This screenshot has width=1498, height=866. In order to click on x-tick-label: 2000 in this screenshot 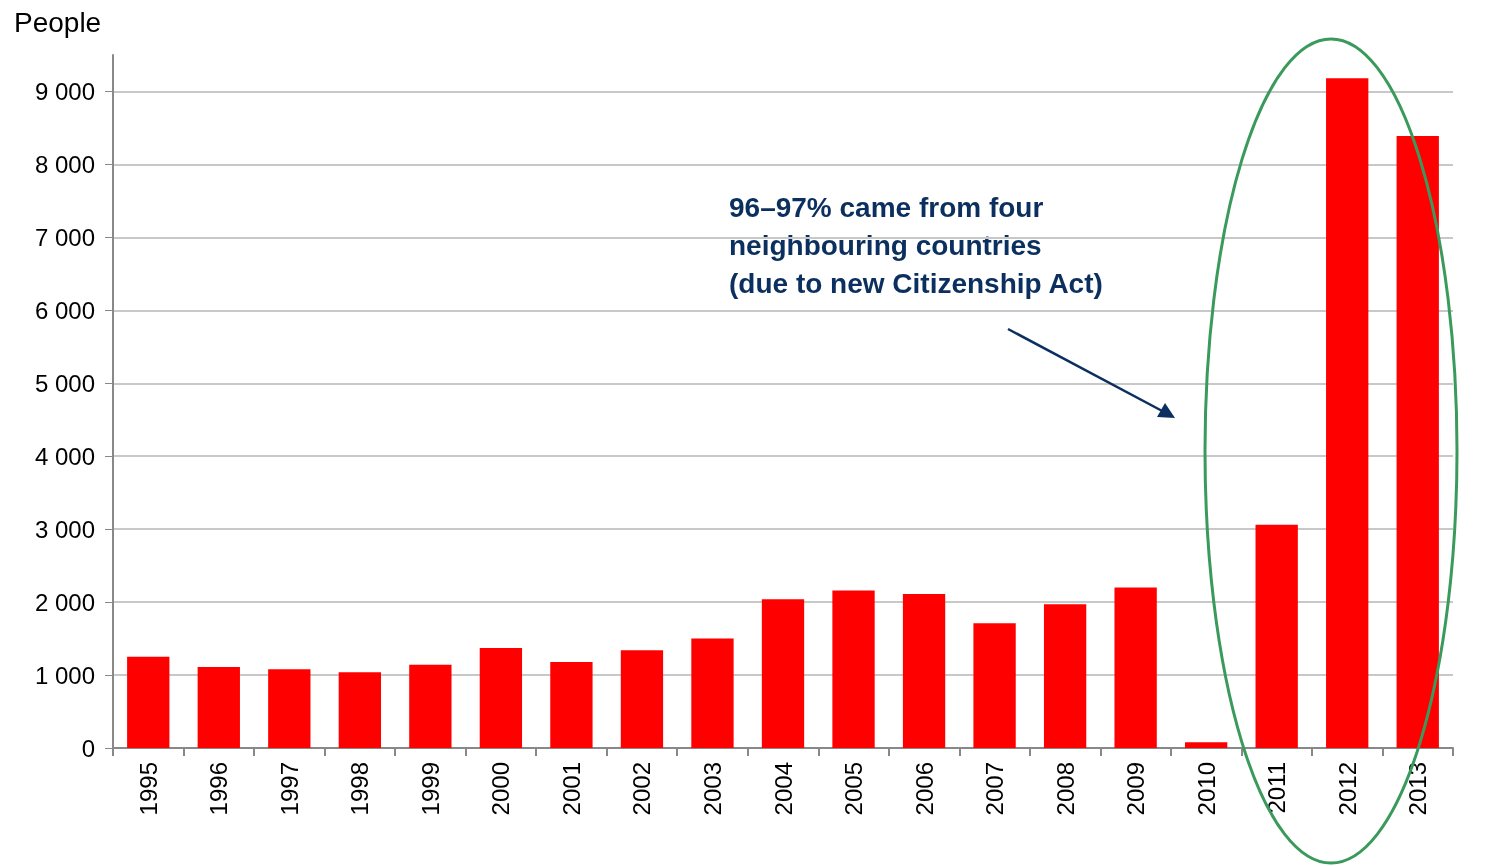, I will do `click(501, 789)`.